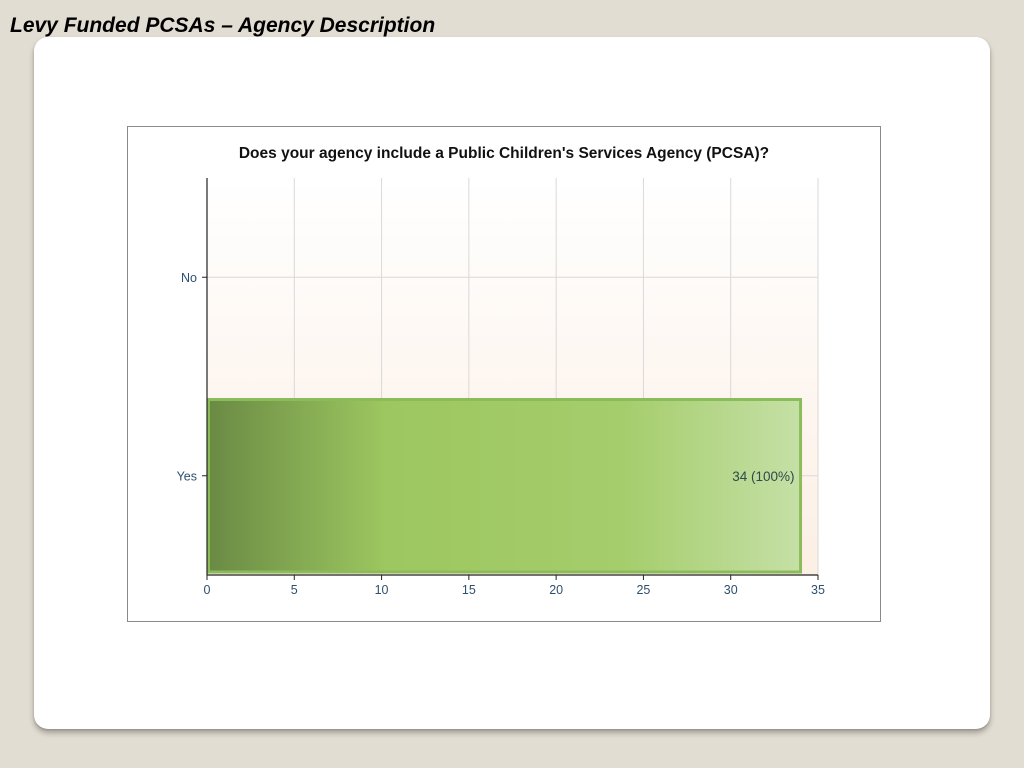  Describe the element at coordinates (643, 590) in the screenshot. I see `x-tick-label-25: 25` at that location.